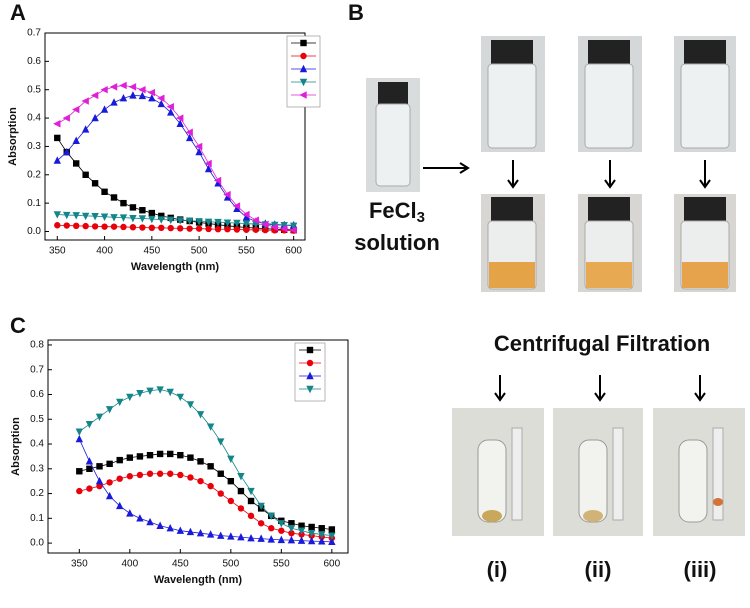 The width and height of the screenshot is (750, 608). Describe the element at coordinates (175, 267) in the screenshot. I see `x-axis-title: Wavelength (nm)` at that location.